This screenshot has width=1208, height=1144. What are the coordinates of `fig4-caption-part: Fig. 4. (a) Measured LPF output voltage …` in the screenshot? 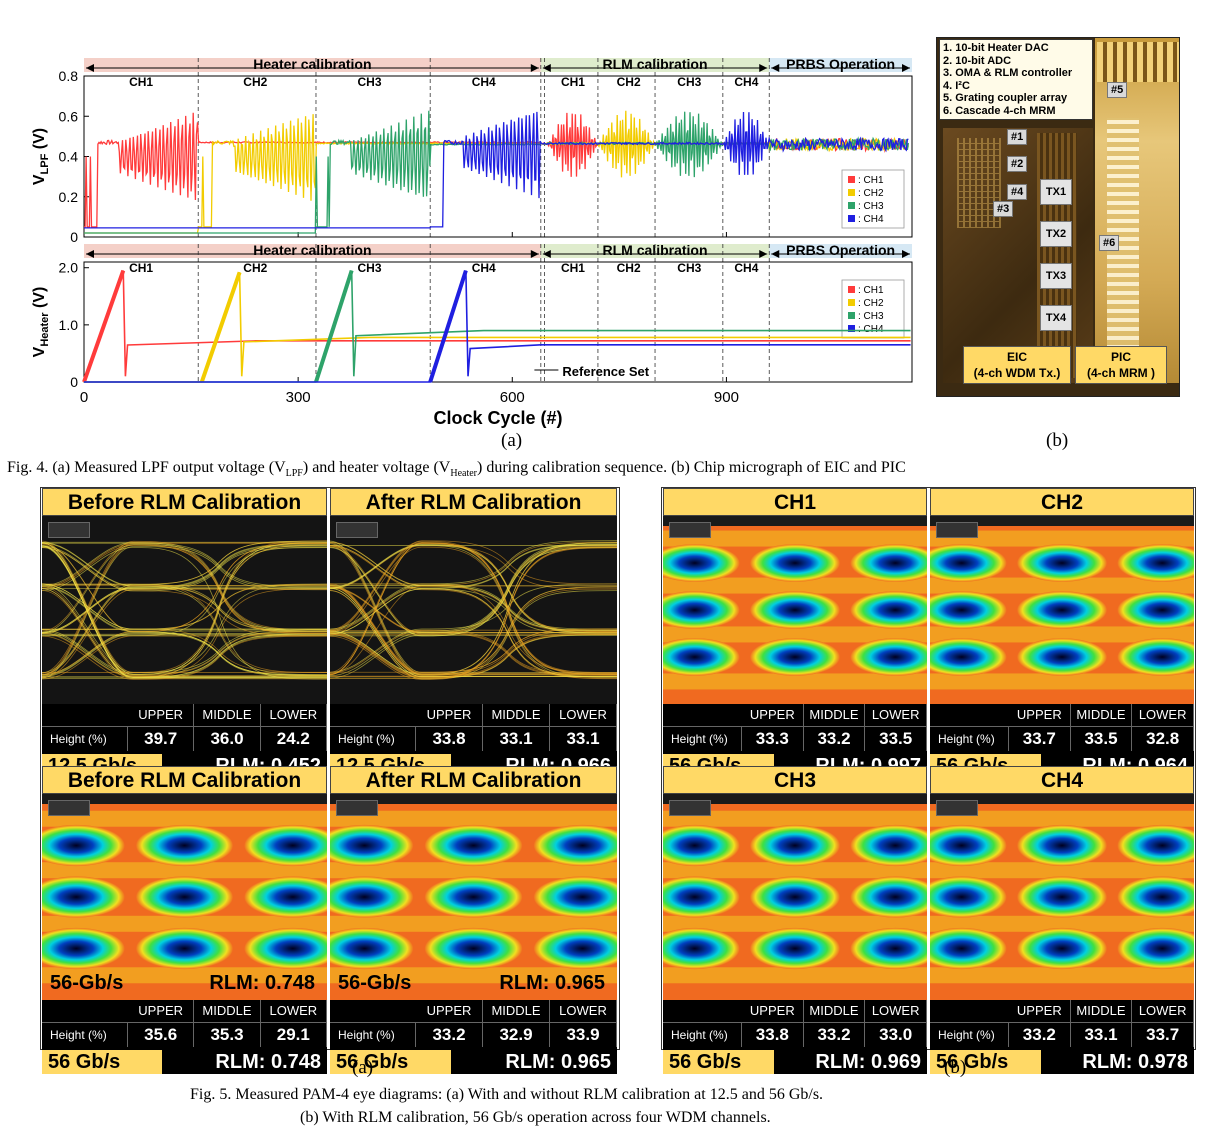 It's located at (146, 467).